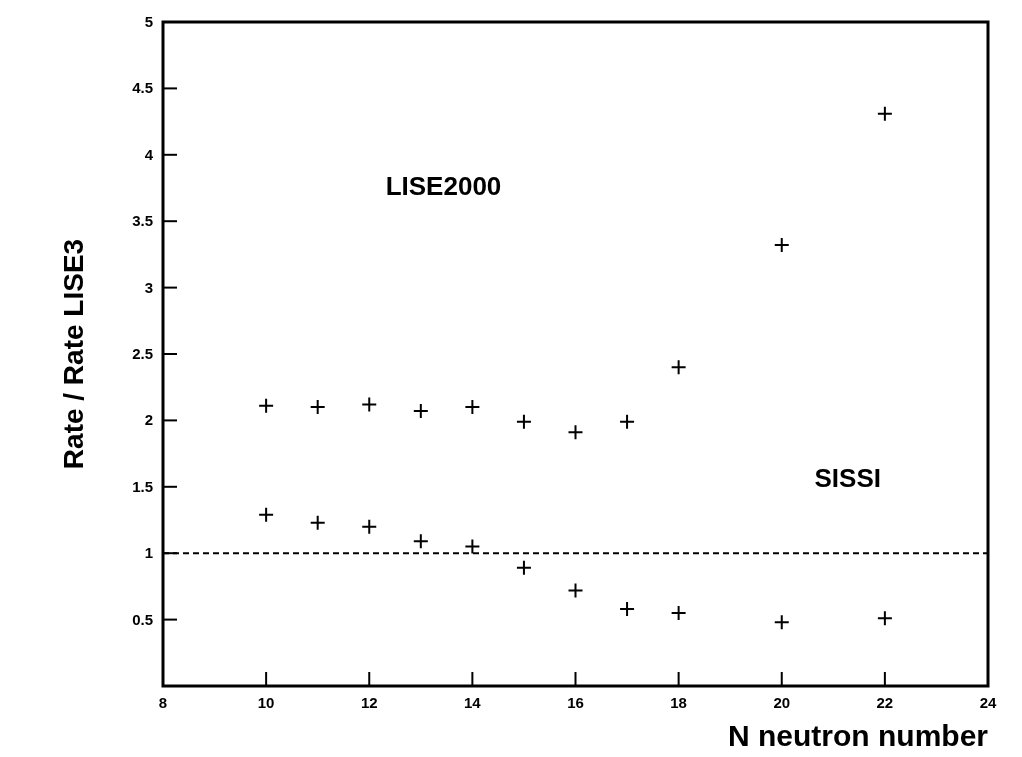  What do you see at coordinates (163, 702) in the screenshot?
I see `x-tick-label: 8` at bounding box center [163, 702].